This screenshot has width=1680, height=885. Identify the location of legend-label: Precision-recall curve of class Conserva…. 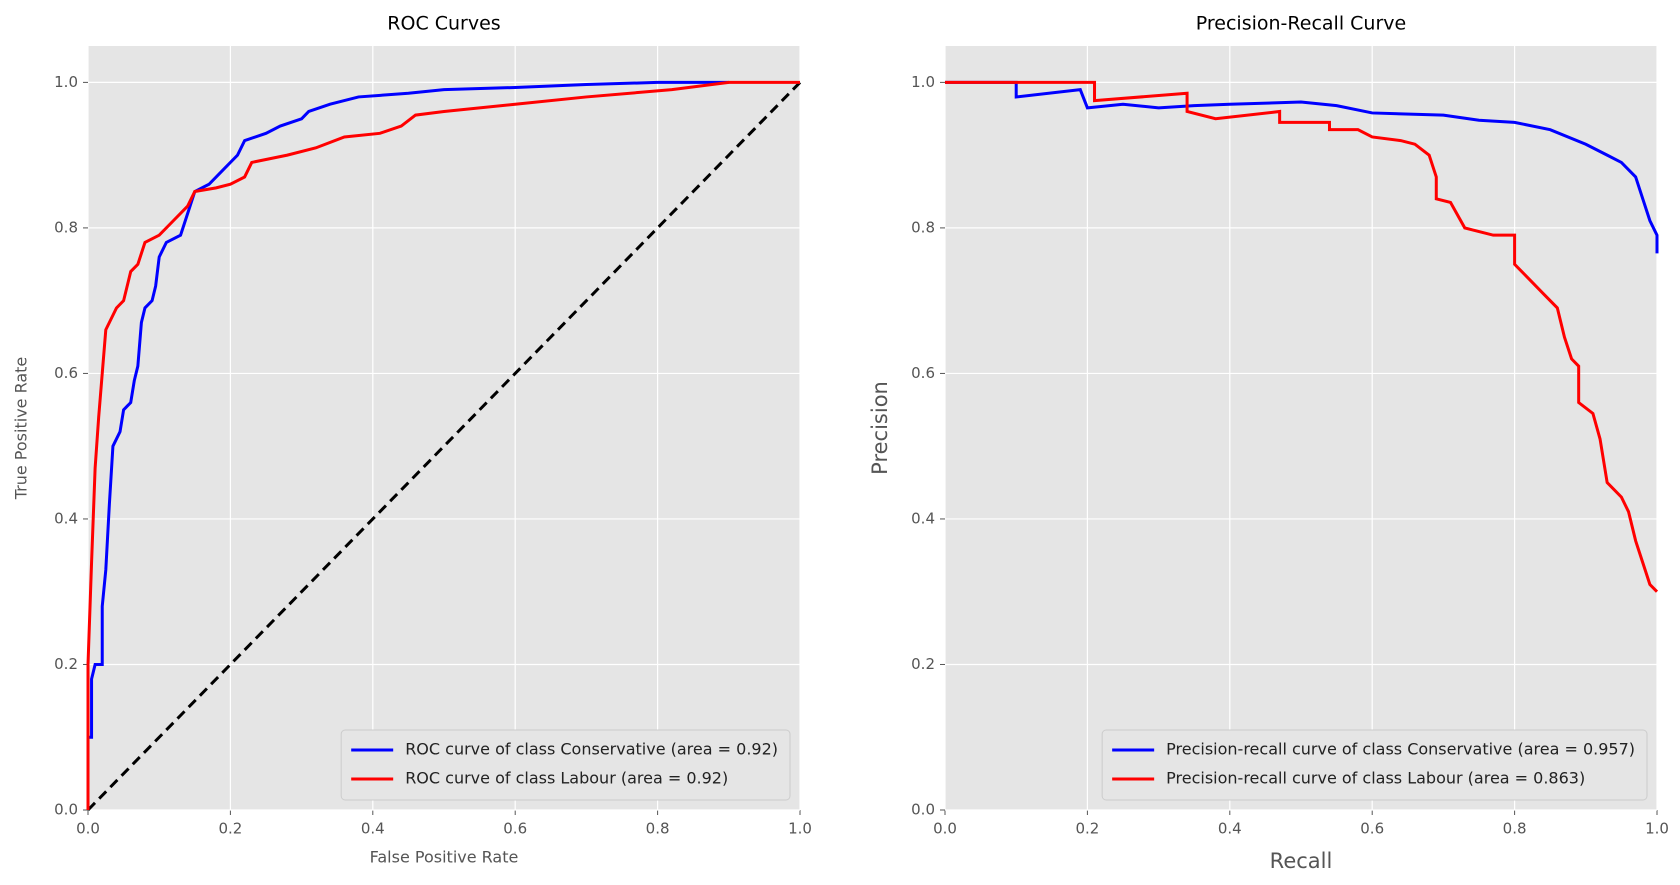
(1400, 749).